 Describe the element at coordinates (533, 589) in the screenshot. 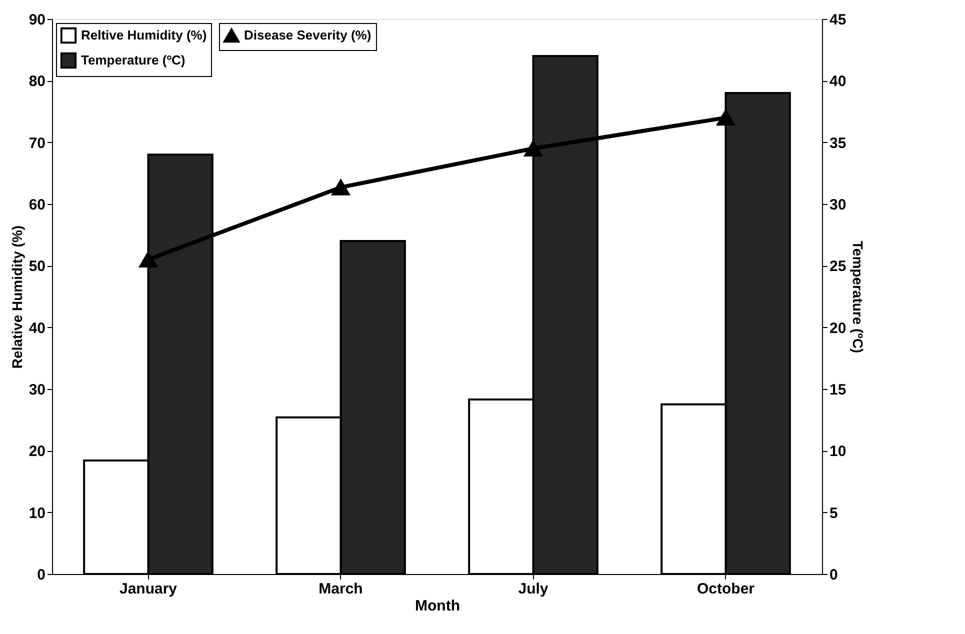

I see `x-tick-label: July` at that location.